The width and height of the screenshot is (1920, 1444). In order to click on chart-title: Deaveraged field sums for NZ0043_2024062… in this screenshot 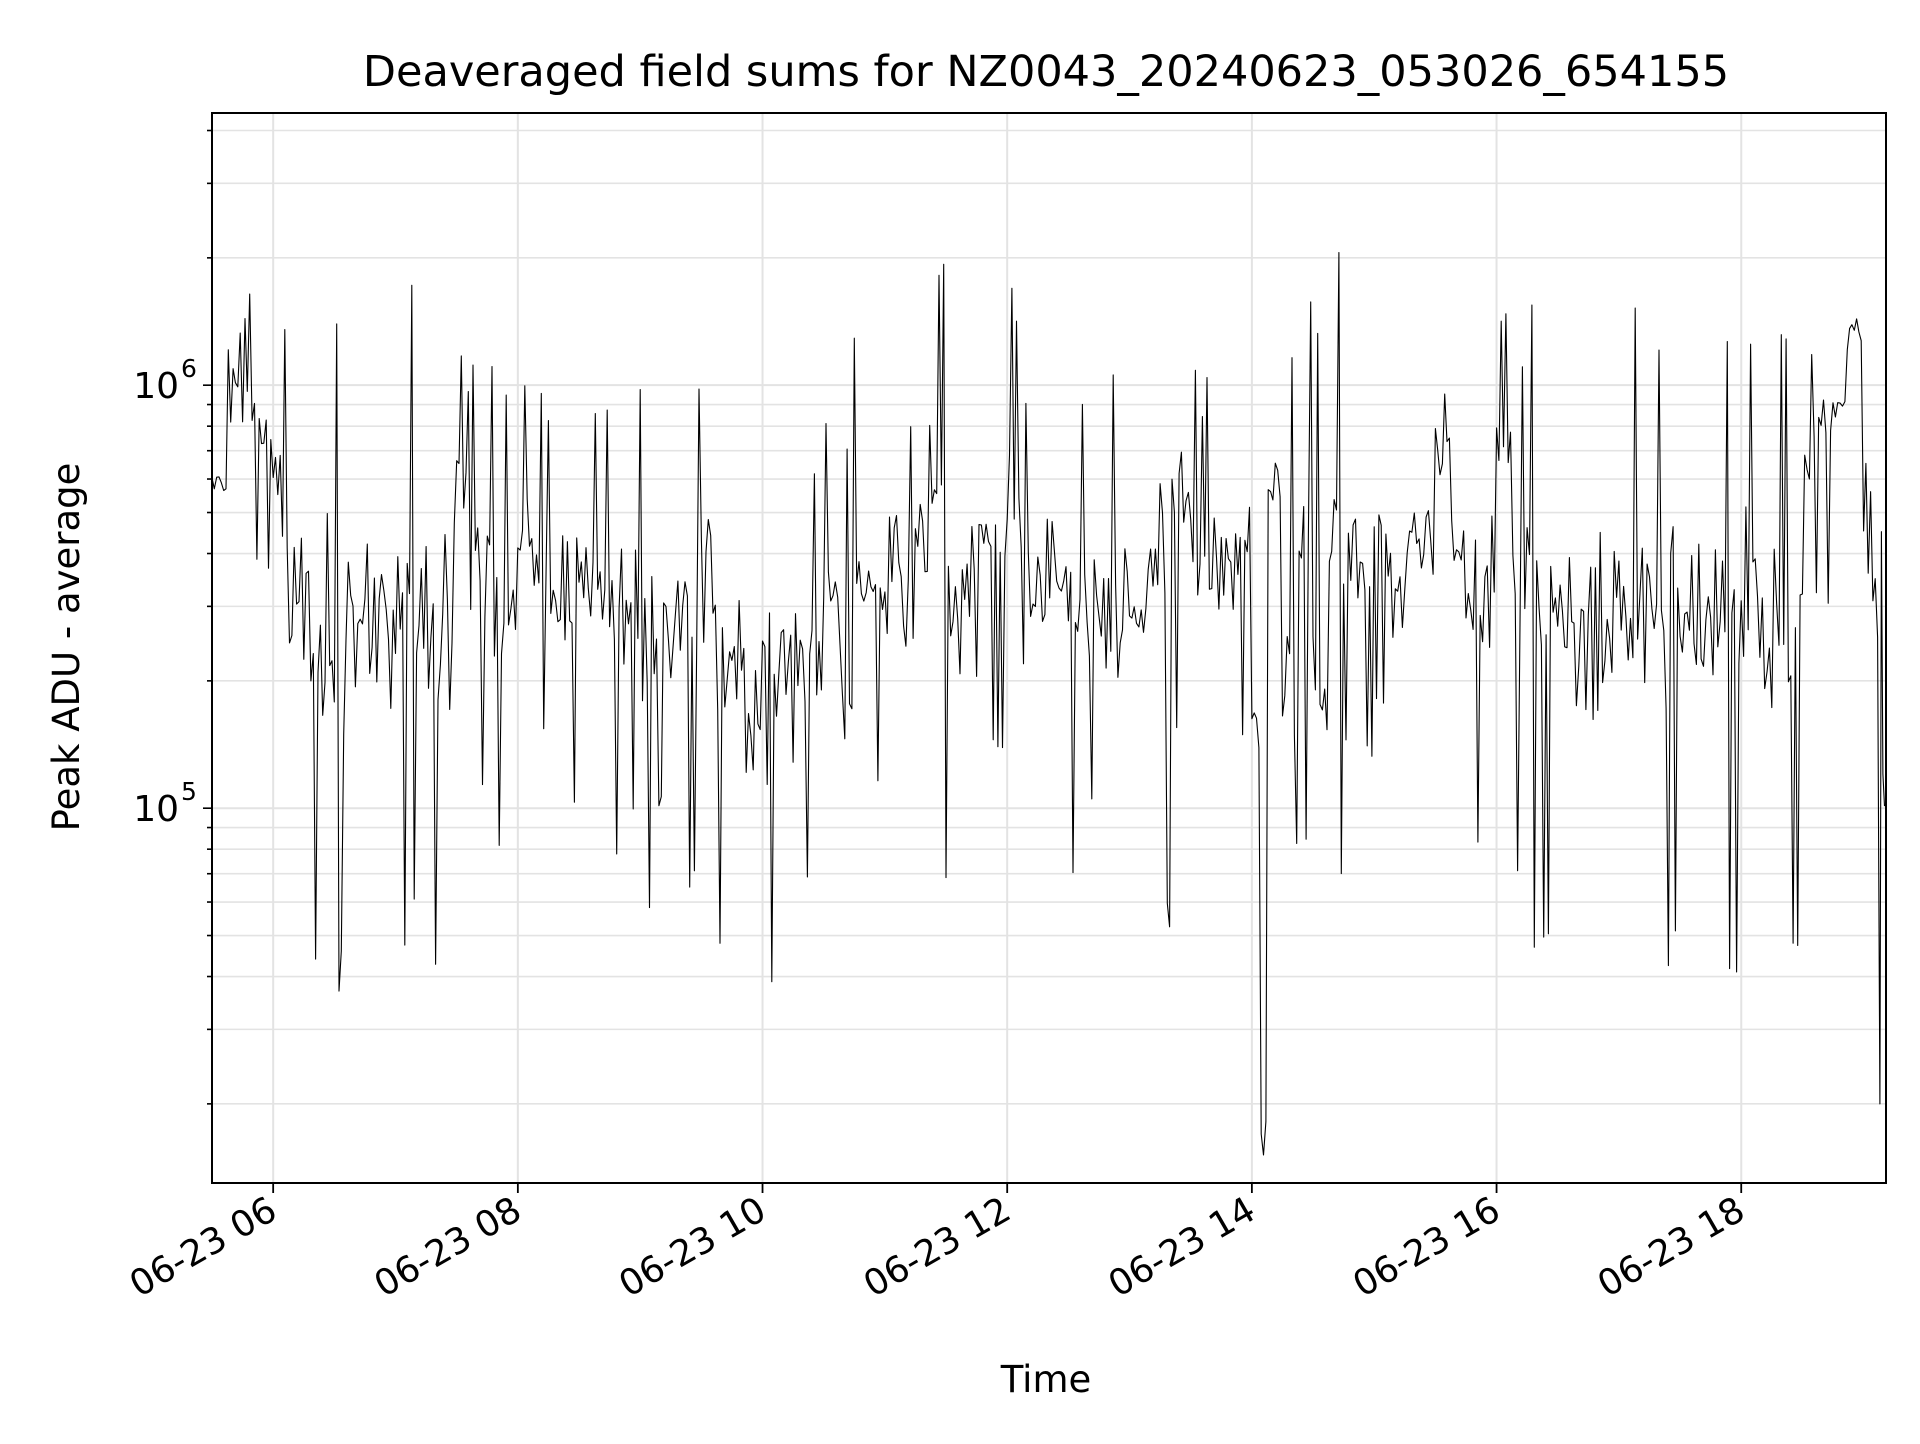, I will do `click(1046, 72)`.